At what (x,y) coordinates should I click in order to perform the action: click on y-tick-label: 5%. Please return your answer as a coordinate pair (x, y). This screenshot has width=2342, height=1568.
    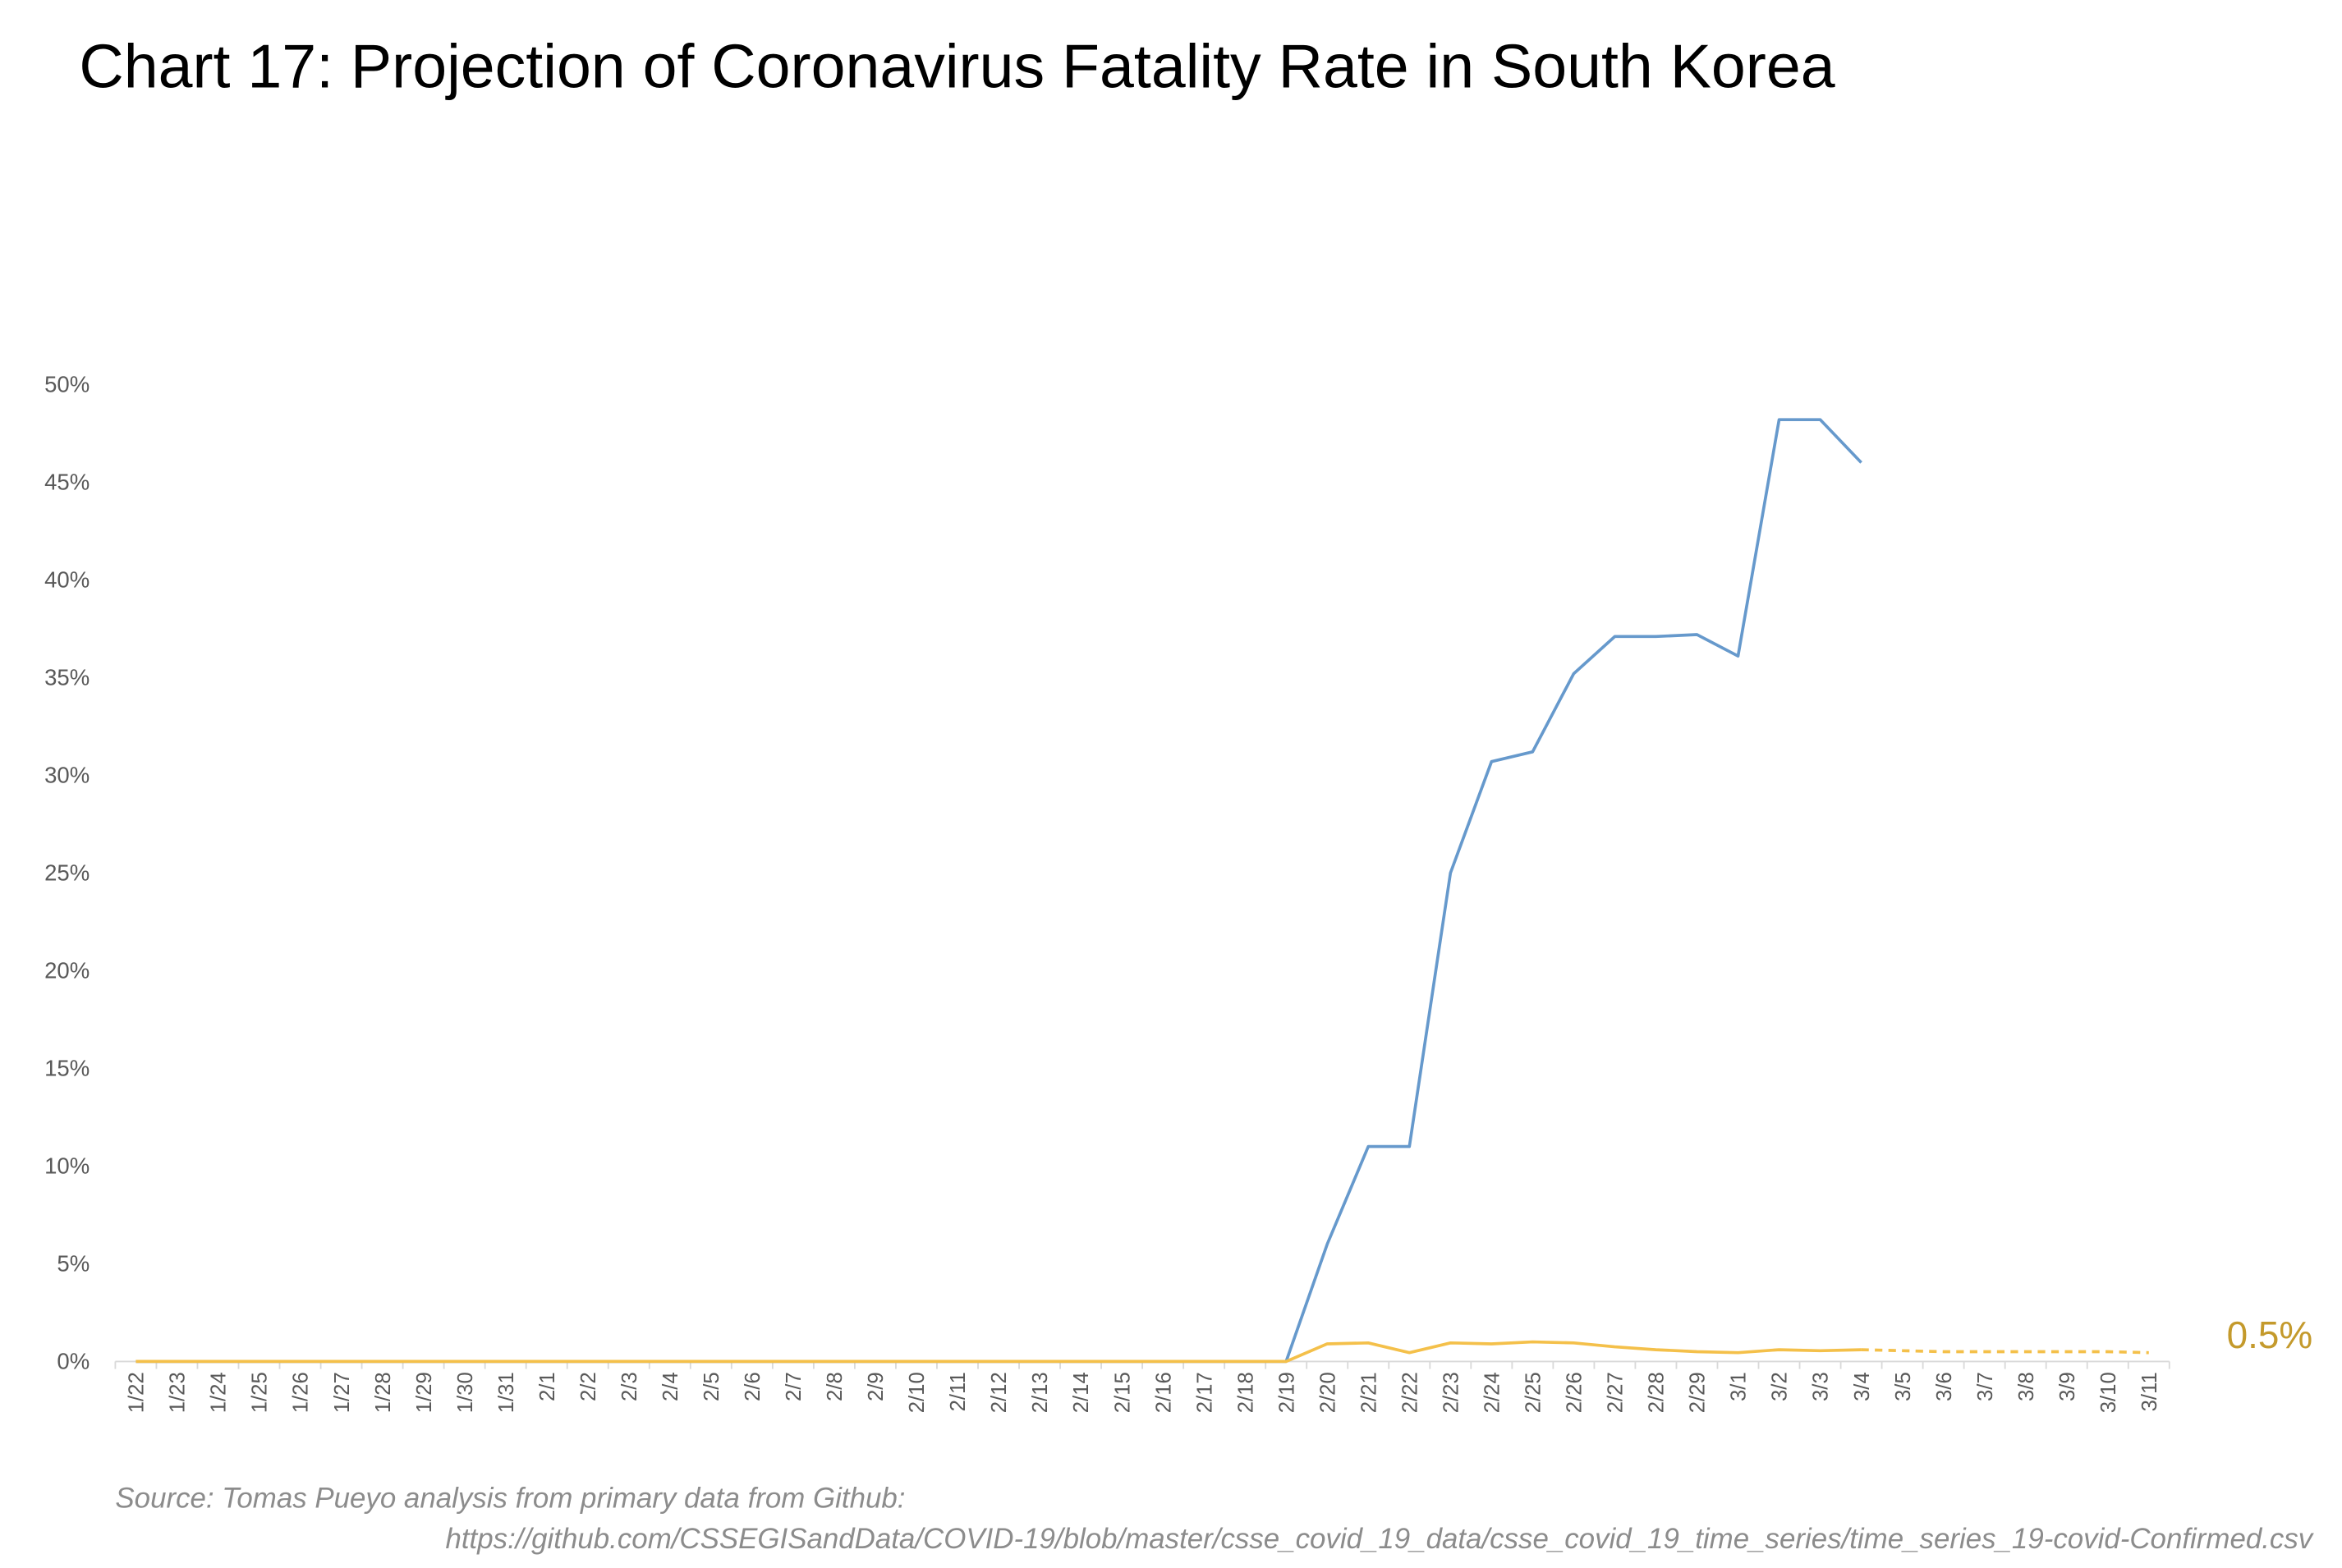
    Looking at the image, I should click on (73, 1264).